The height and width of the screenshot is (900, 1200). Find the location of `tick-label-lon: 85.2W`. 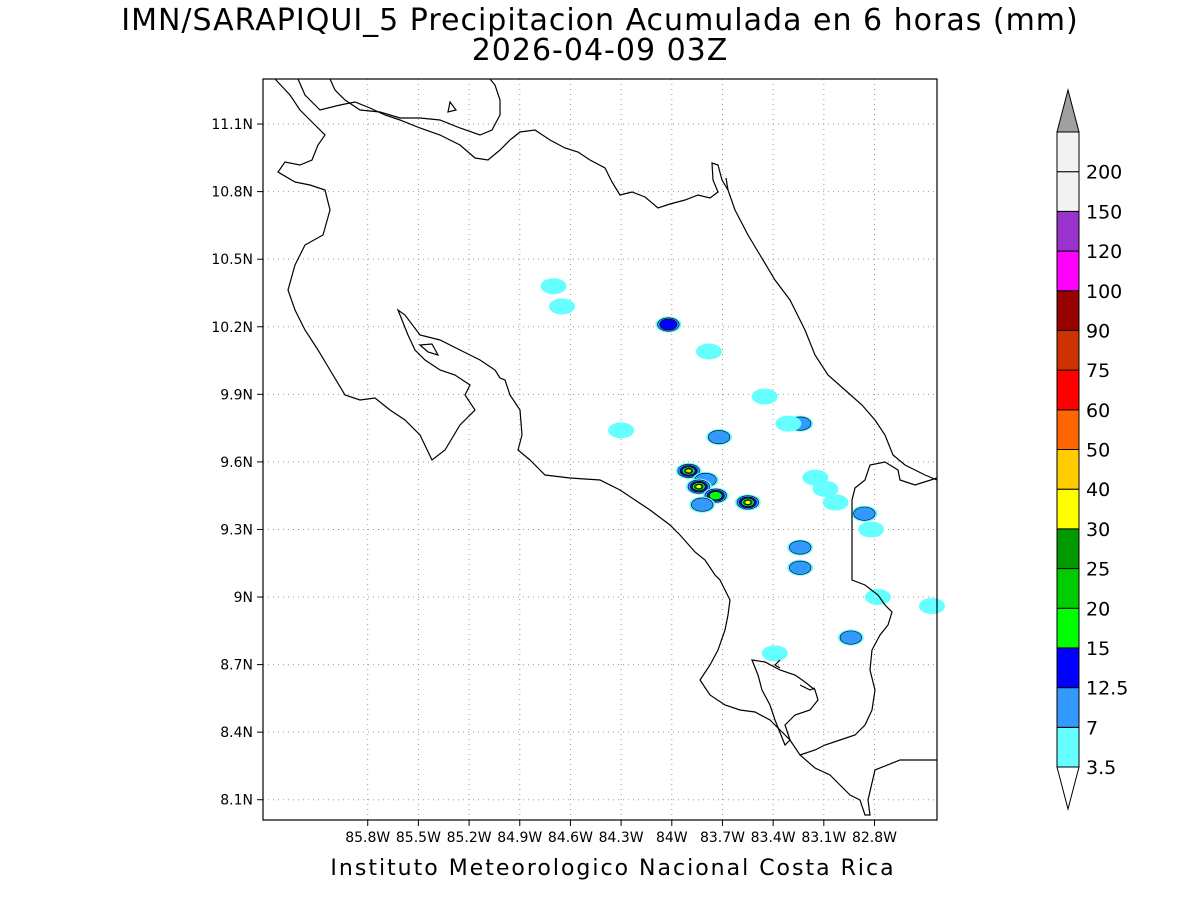

tick-label-lon: 85.2W is located at coordinates (469, 838).